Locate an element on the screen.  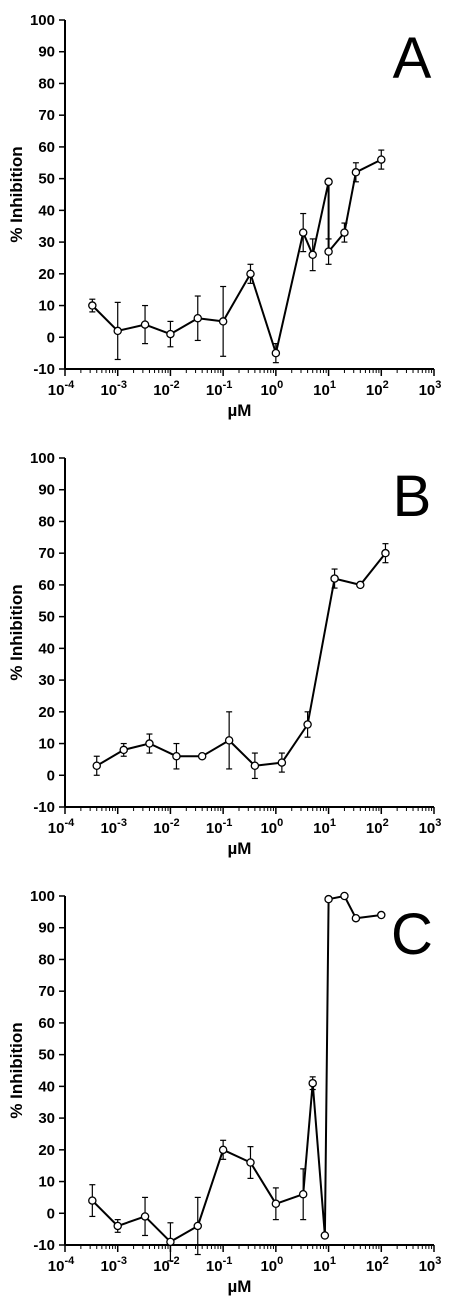
x-tick-label-a: 10⁻² is located at coordinates (166, 389).